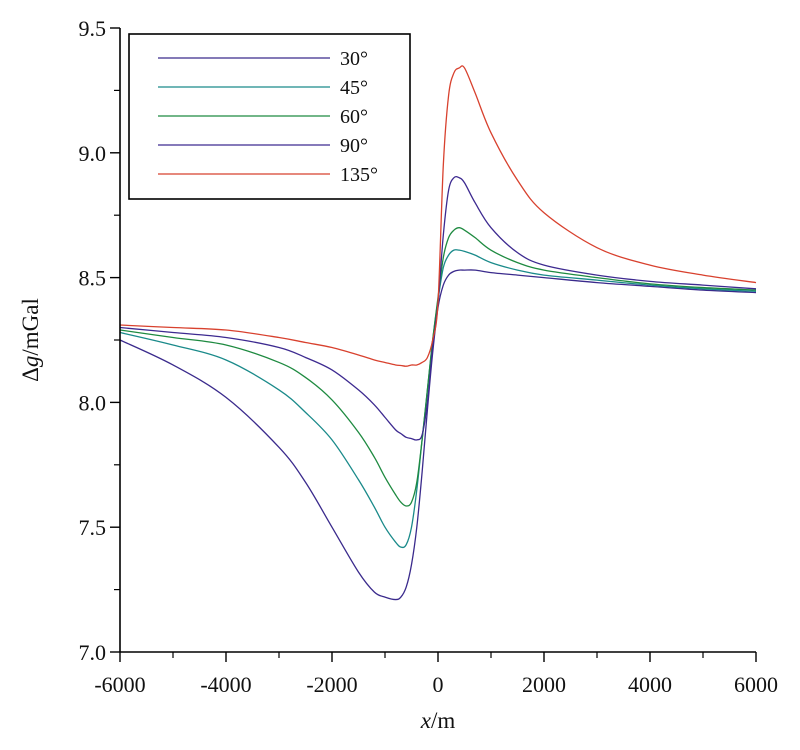  I want to click on legend-label: 60°, so click(354, 117).